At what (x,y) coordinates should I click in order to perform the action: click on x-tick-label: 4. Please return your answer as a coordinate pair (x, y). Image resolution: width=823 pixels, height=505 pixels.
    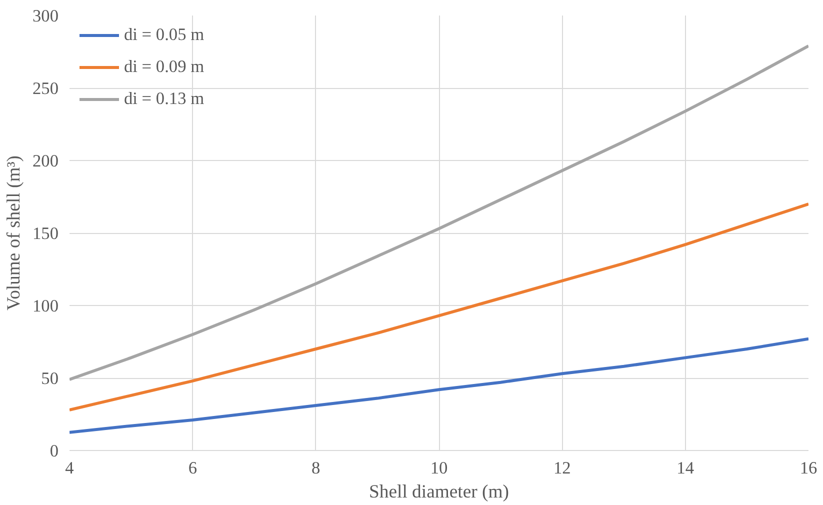
    Looking at the image, I should click on (69, 468).